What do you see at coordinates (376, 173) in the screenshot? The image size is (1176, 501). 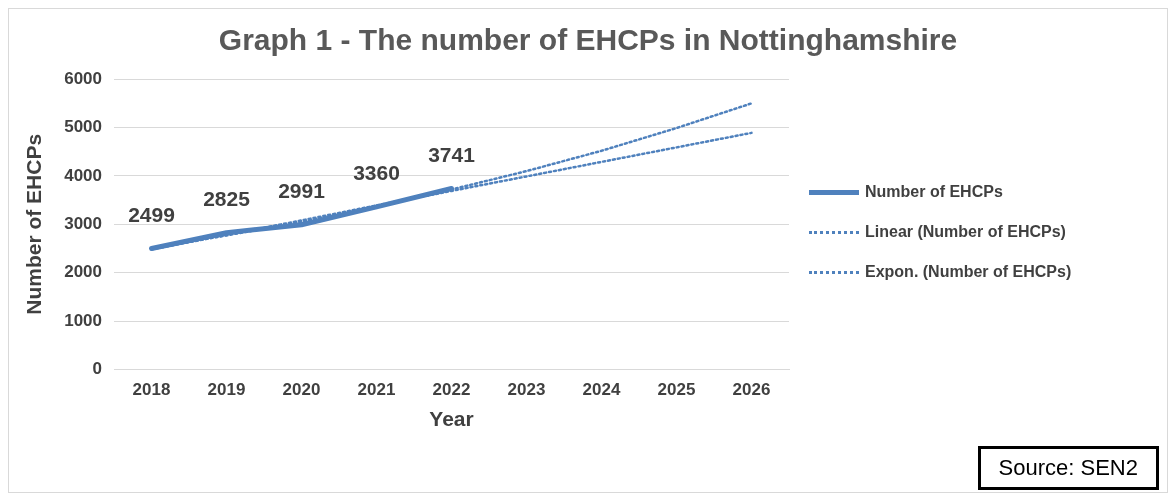 I see `data-label: 3360` at bounding box center [376, 173].